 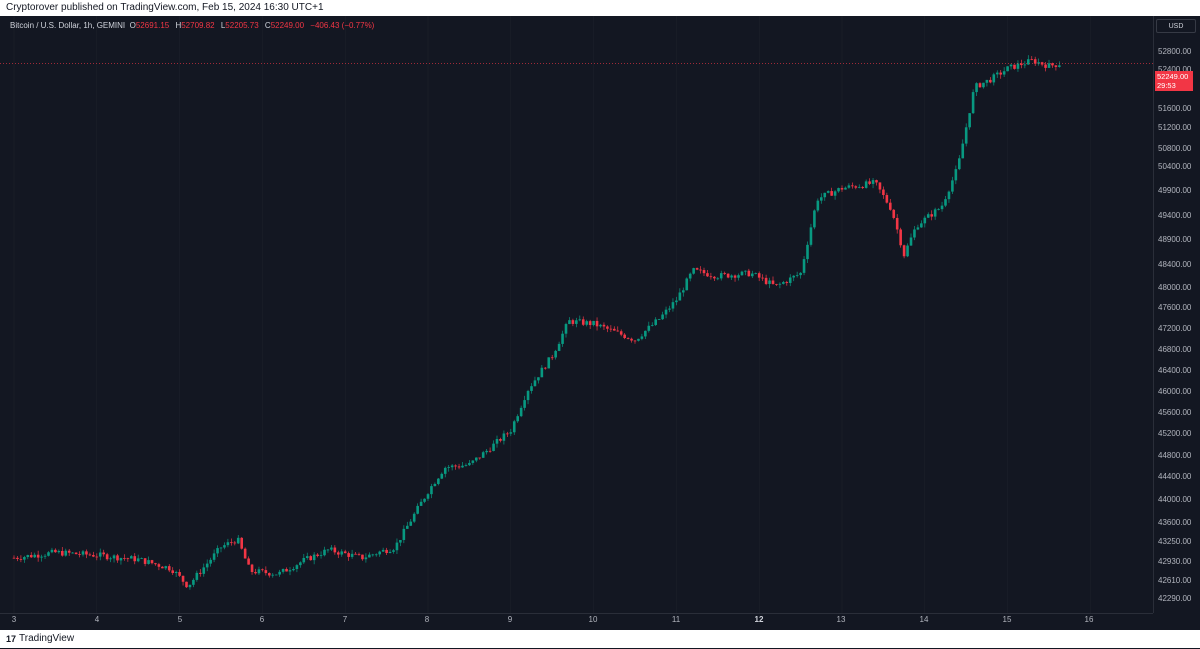 What do you see at coordinates (132, 25) in the screenshot?
I see `open-key: O` at bounding box center [132, 25].